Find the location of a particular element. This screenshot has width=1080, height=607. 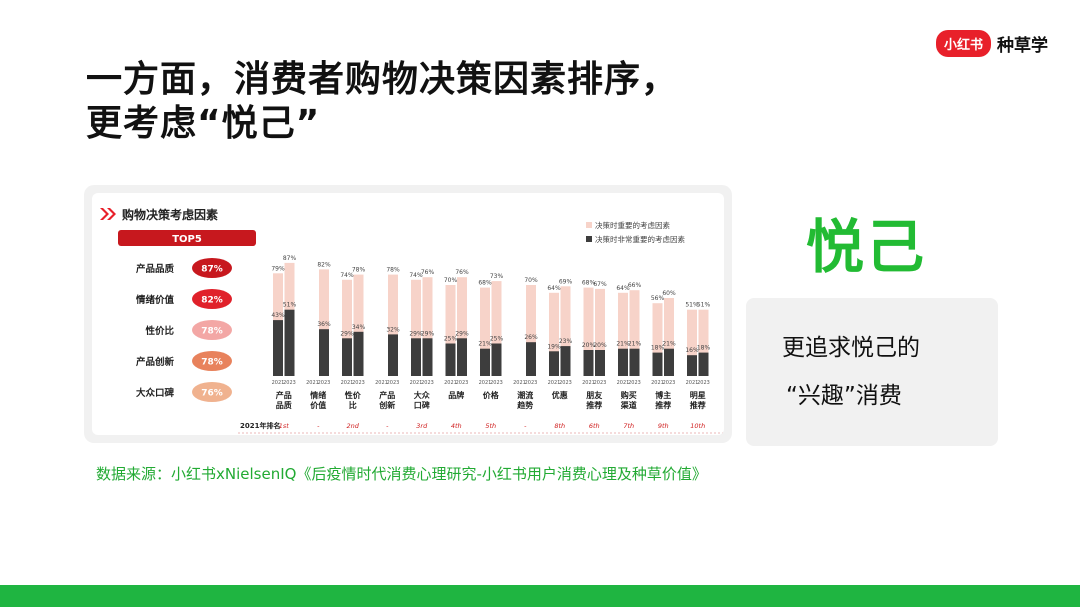

bar-label-very-important: 20% is located at coordinates (600, 345).